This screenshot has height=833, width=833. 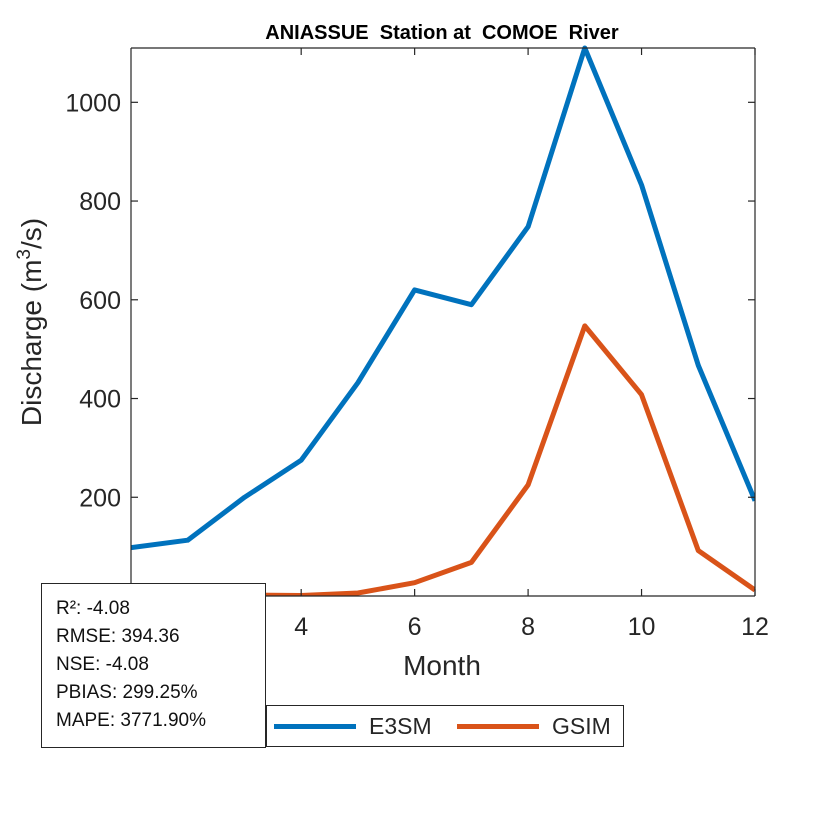 What do you see at coordinates (400, 725) in the screenshot?
I see `legend-label-e3sm: E3SM` at bounding box center [400, 725].